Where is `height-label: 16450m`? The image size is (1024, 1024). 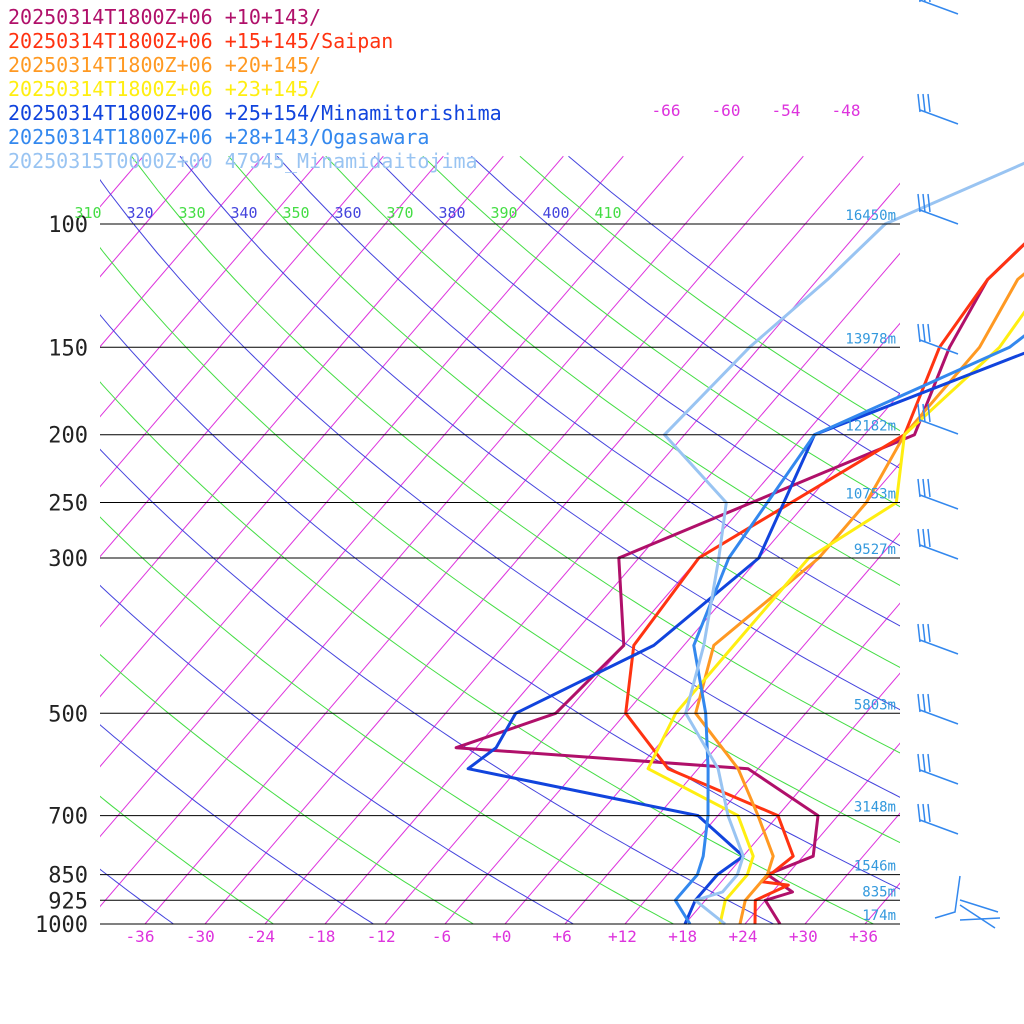 height-label: 16450m is located at coordinates (870, 216).